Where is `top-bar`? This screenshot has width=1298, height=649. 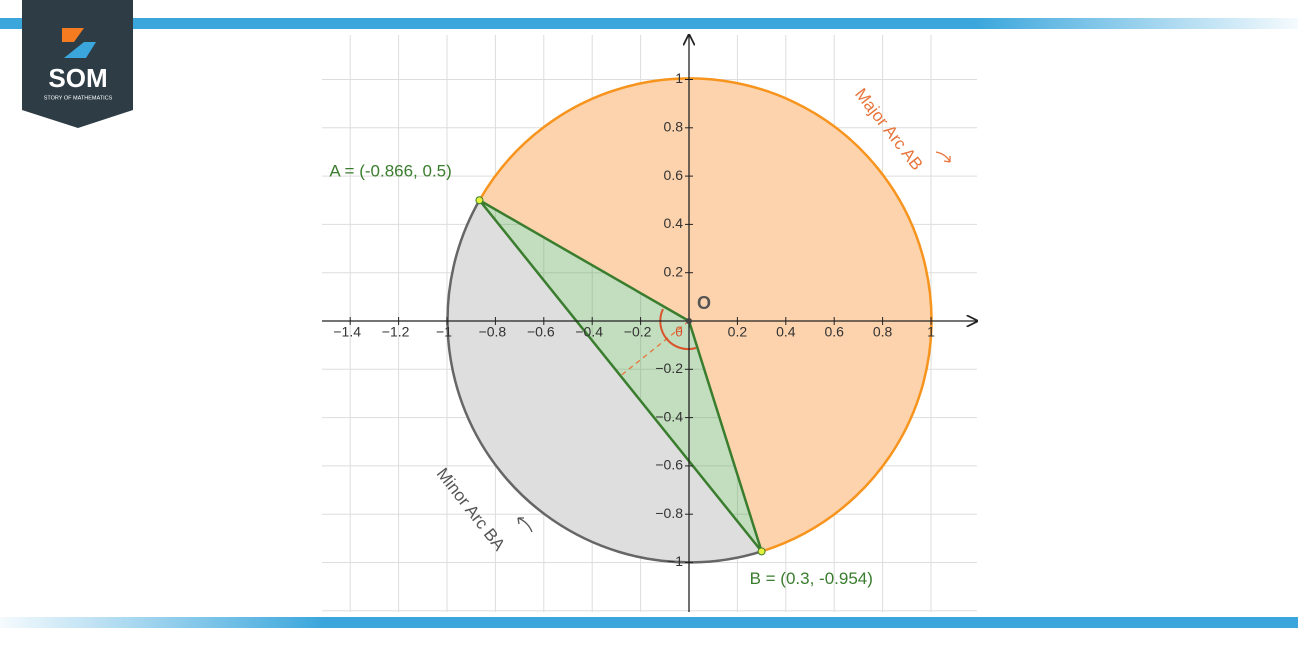
top-bar is located at coordinates (649, 23).